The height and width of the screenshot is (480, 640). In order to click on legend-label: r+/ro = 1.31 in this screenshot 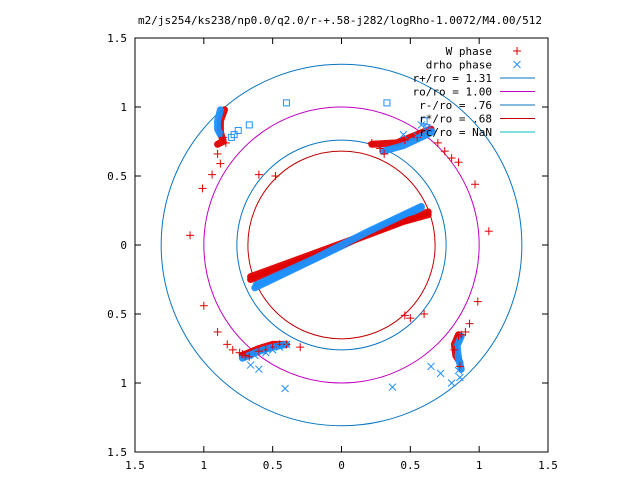, I will do `click(452, 78)`.